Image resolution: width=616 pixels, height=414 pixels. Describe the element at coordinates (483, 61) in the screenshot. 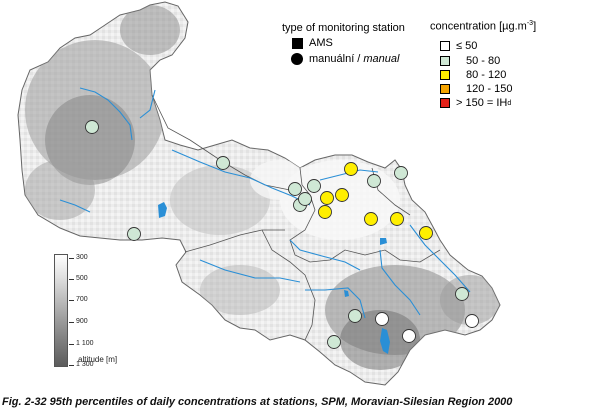

I see `legend-class-label: 50 - 80` at that location.